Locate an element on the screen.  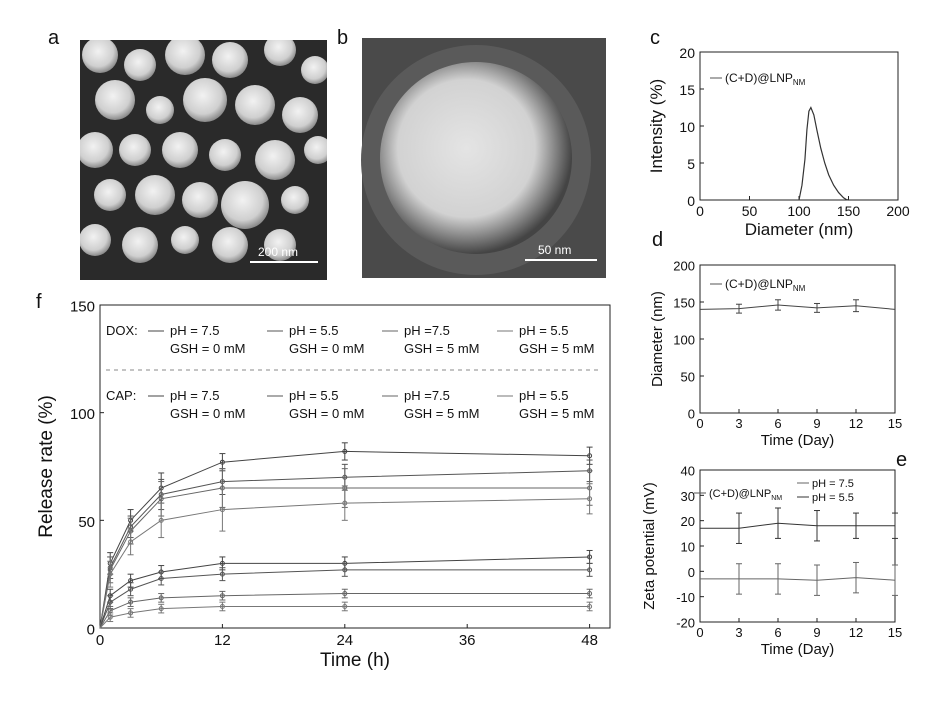
panel-letter-b: b is located at coordinates (342, 38).